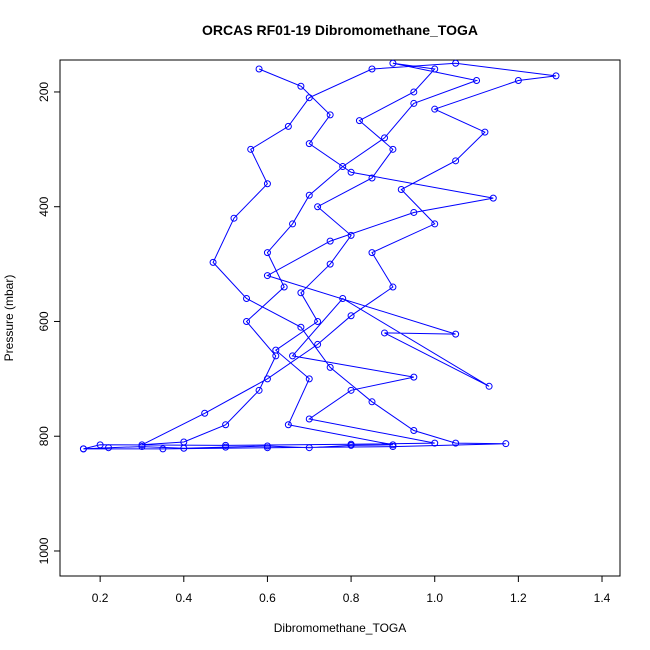  Describe the element at coordinates (518, 598) in the screenshot. I see `x-tick-label: 1.2` at that location.